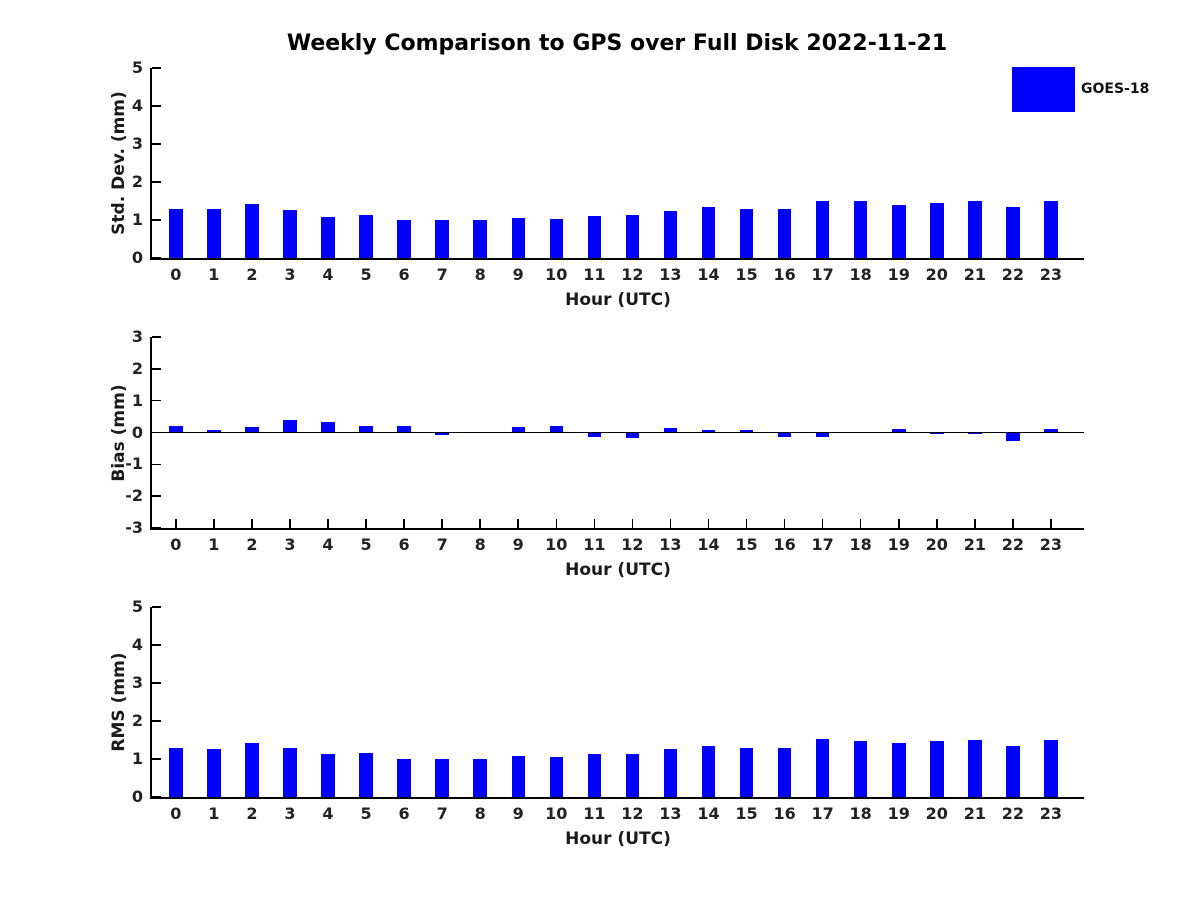  I want to click on legend-label: GOES-18, so click(1115, 89).